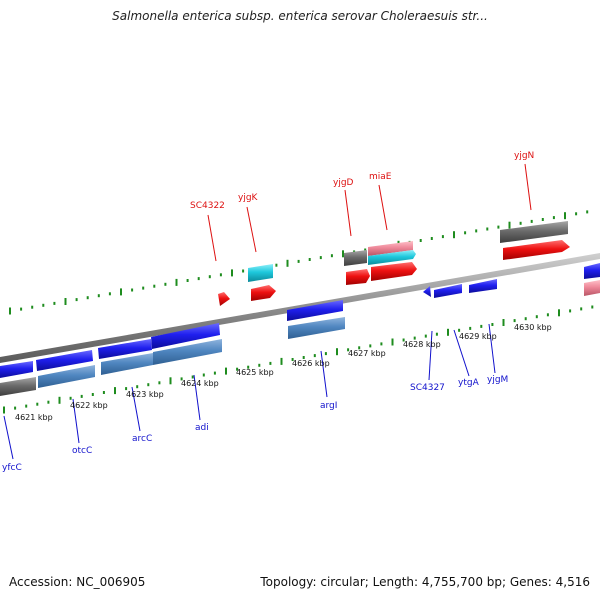 Image resolution: width=600 pixels, height=600 pixels. I want to click on gene-otcC-subfeature, so click(66, 376).